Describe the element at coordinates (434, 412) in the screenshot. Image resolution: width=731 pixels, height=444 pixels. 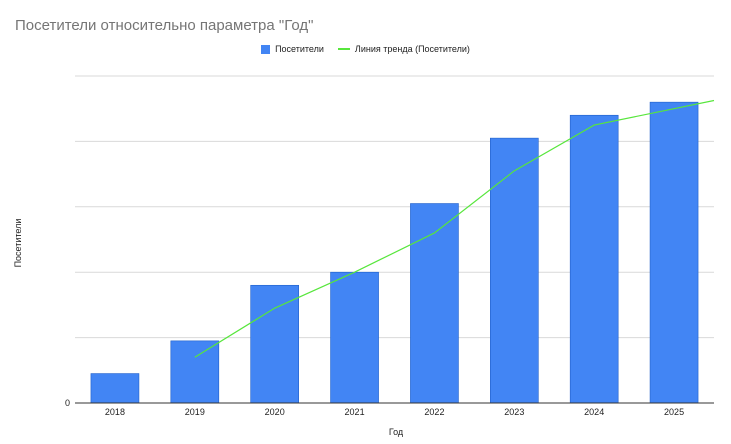
I see `x-tick-label: 2022` at that location.